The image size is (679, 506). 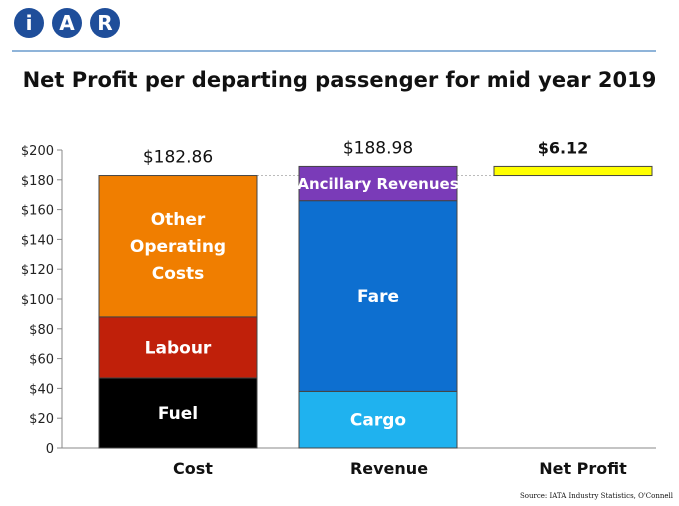 I want to click on y-tick-label: $200, so click(x=37, y=151).